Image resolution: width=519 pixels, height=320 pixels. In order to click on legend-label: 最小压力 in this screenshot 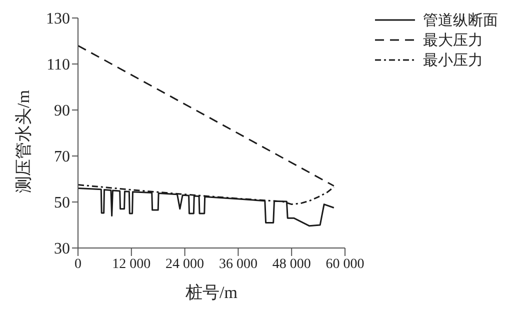, I will do `click(453, 61)`.